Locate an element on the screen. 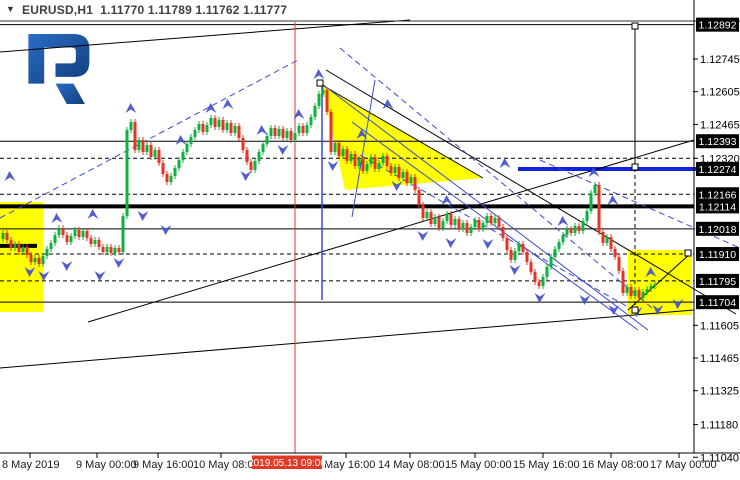  price-level-badge-label: 1.11910 is located at coordinates (717, 255).